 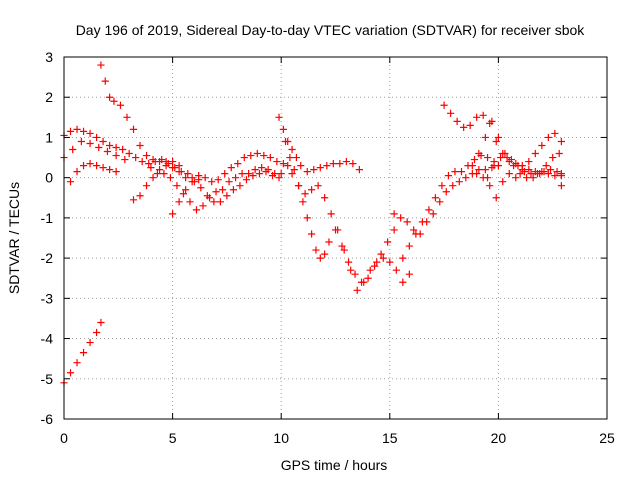 I want to click on series-arc-q, so click(x=519, y=165).